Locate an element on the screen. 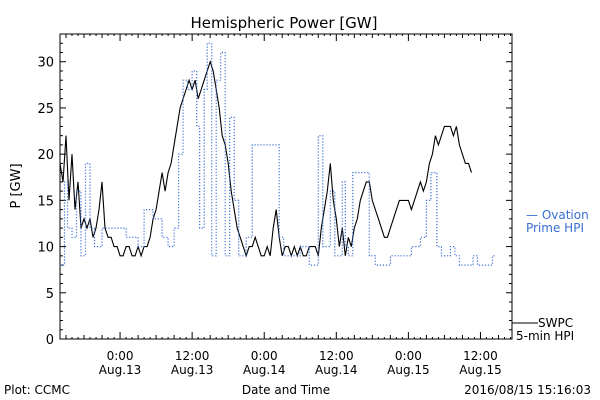 The width and height of the screenshot is (600, 400). legend-swpc-label-line1: SWPC is located at coordinates (555, 323).